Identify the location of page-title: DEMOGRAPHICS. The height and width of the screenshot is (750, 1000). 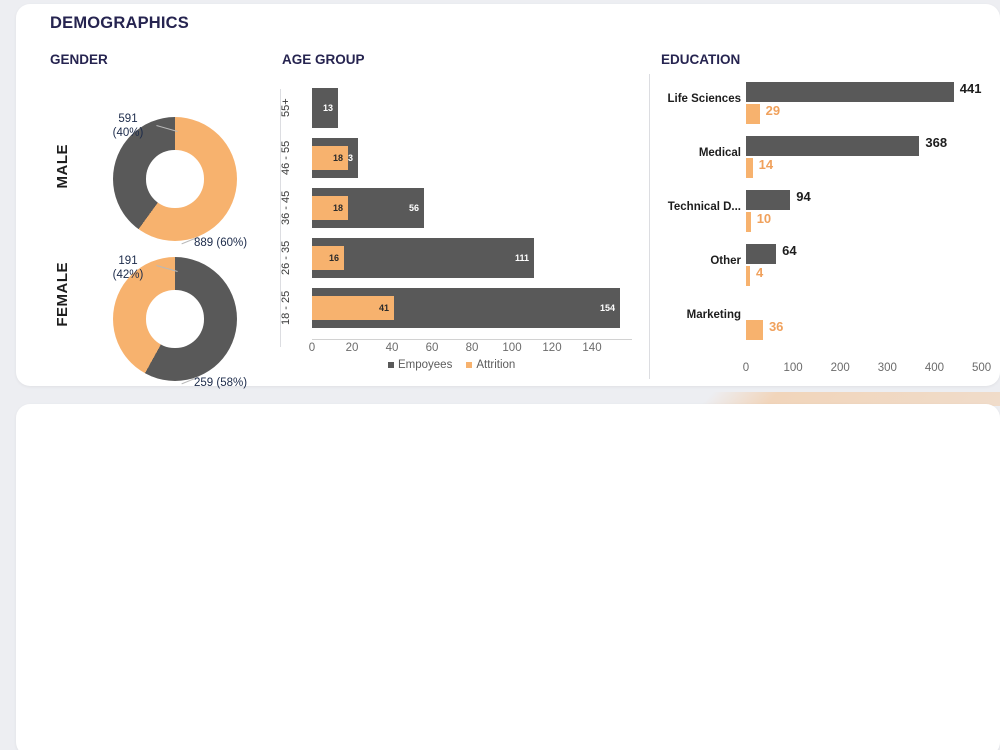
(119, 23).